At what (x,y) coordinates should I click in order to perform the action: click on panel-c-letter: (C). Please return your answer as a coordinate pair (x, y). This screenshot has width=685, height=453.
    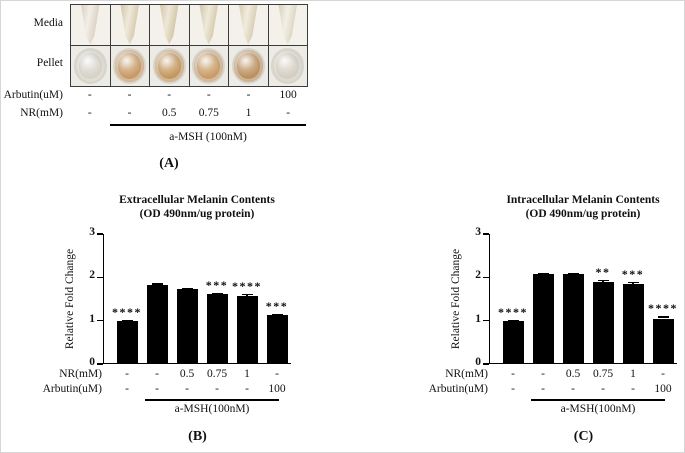
    Looking at the image, I should click on (583, 436).